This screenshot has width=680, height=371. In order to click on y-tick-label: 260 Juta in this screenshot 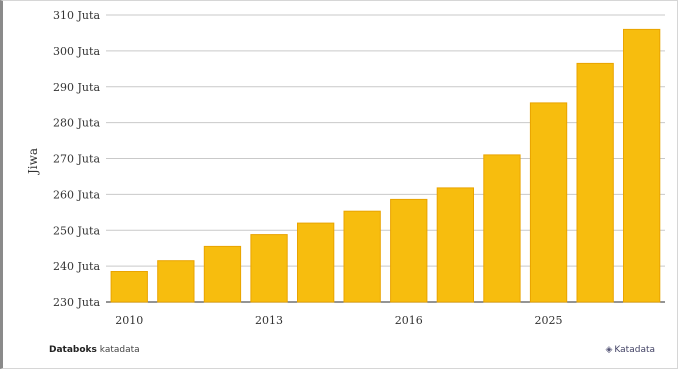, I will do `click(76, 194)`.